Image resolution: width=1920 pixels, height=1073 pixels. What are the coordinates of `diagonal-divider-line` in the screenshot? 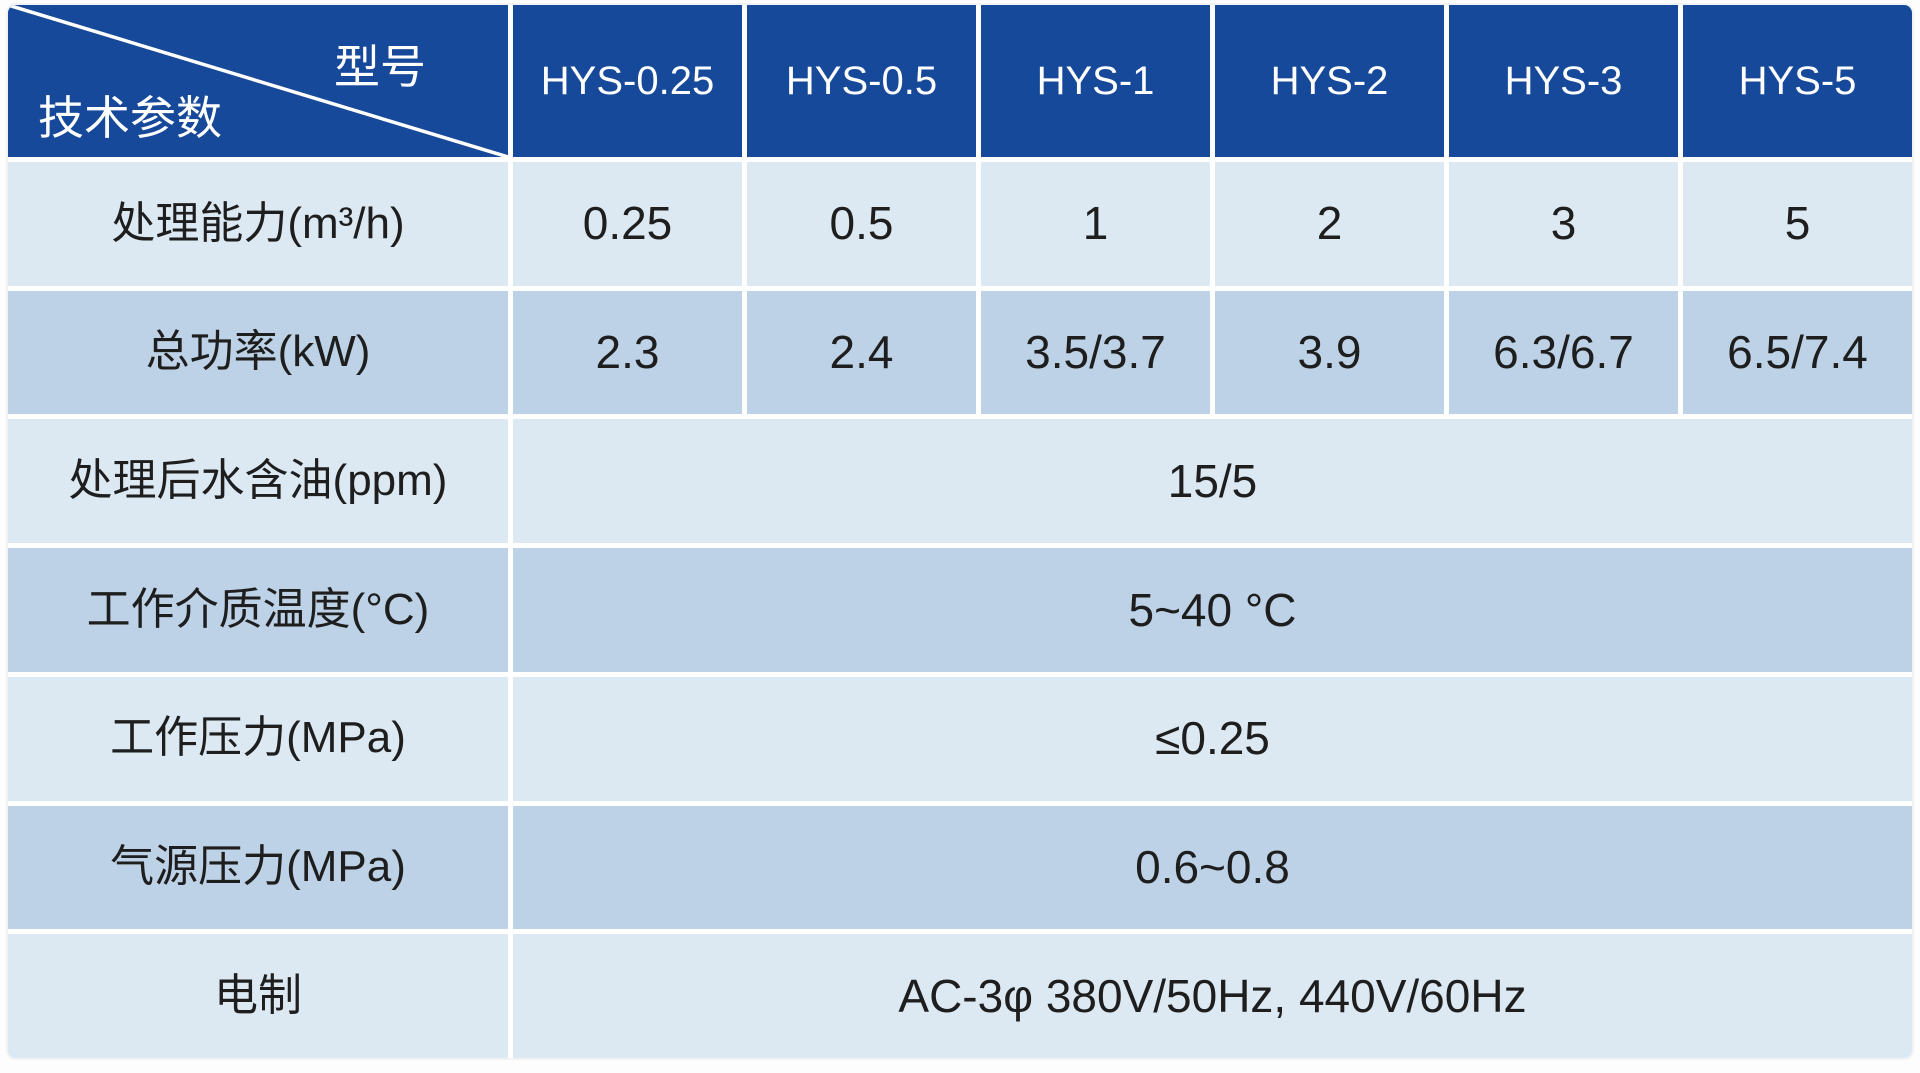 It's located at (258, 81).